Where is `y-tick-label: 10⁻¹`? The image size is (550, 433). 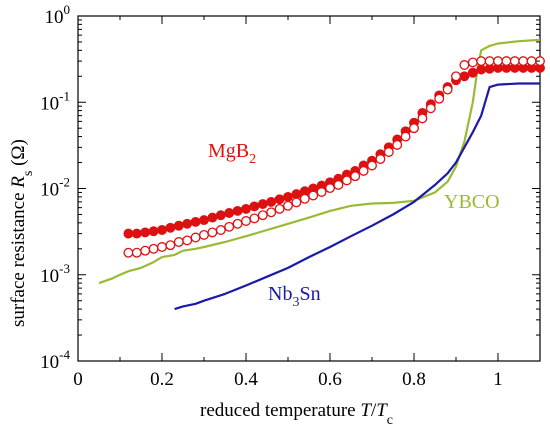 y-tick-label: 10⁻¹ is located at coordinates (55, 101).